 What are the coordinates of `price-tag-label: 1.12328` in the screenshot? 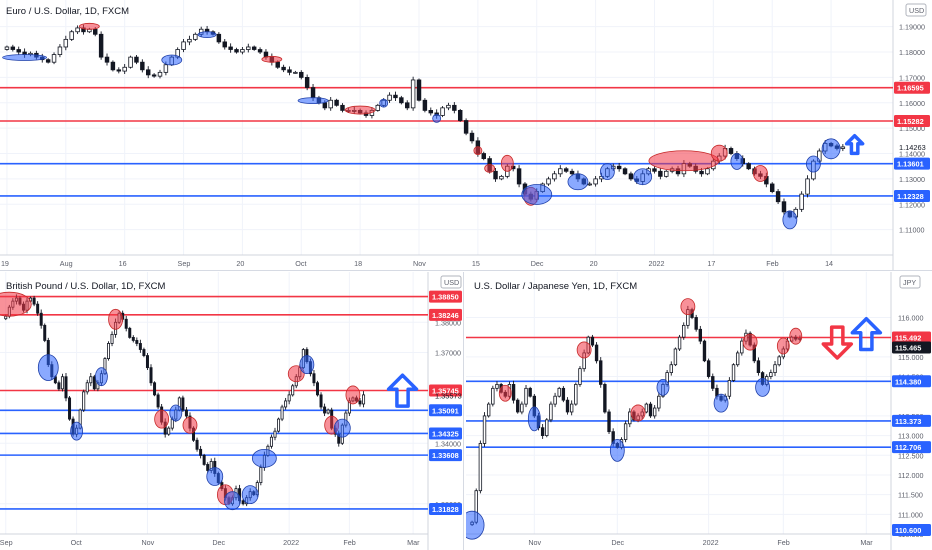 It's located at (910, 196).